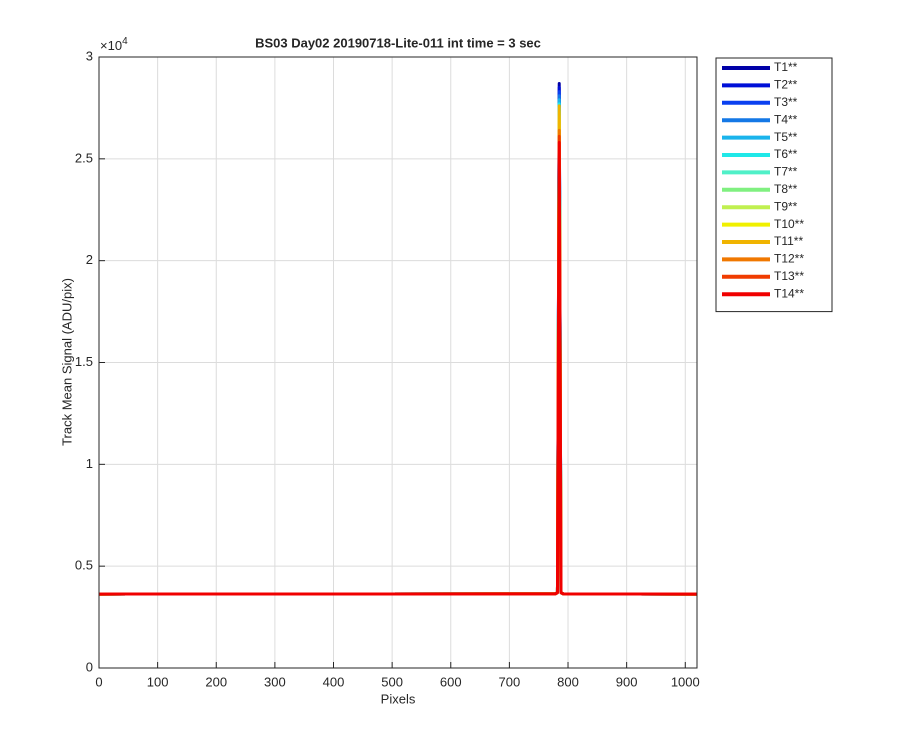 This screenshot has width=900, height=750. What do you see at coordinates (216, 681) in the screenshot?
I see `x-tick-label: 200` at bounding box center [216, 681].